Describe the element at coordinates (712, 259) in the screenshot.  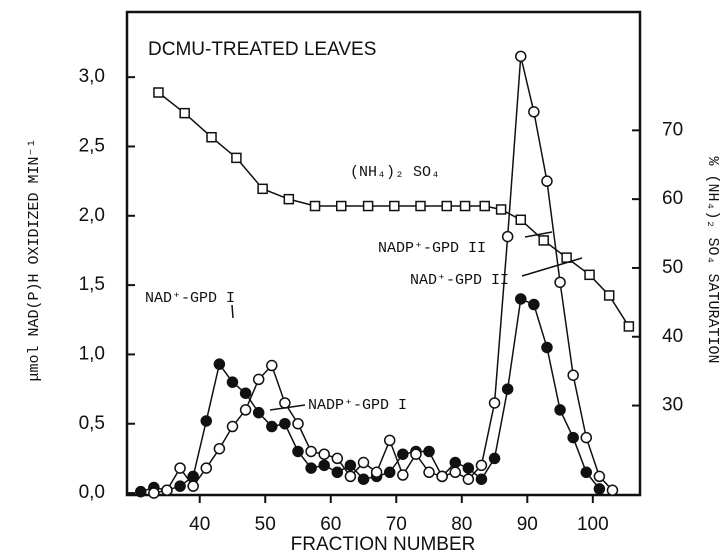
I see `y2-axis-label: % (NH₄)₂ SO₄ SATURATION` at that location.